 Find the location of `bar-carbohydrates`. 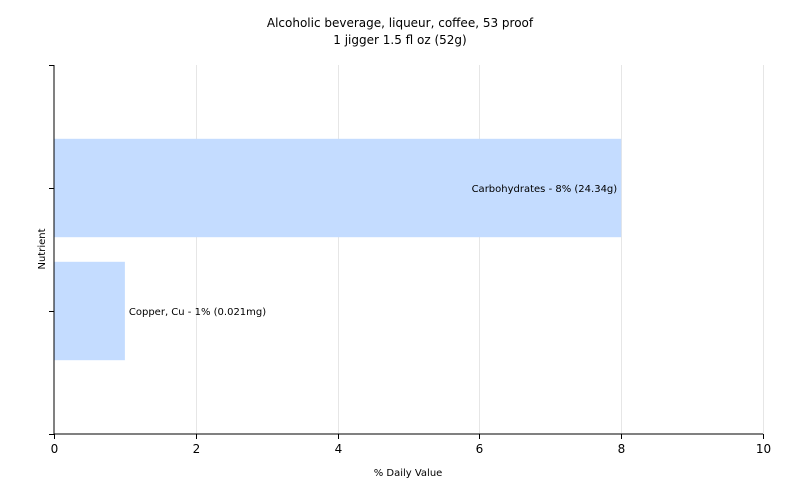

bar-carbohydrates is located at coordinates (338, 188).